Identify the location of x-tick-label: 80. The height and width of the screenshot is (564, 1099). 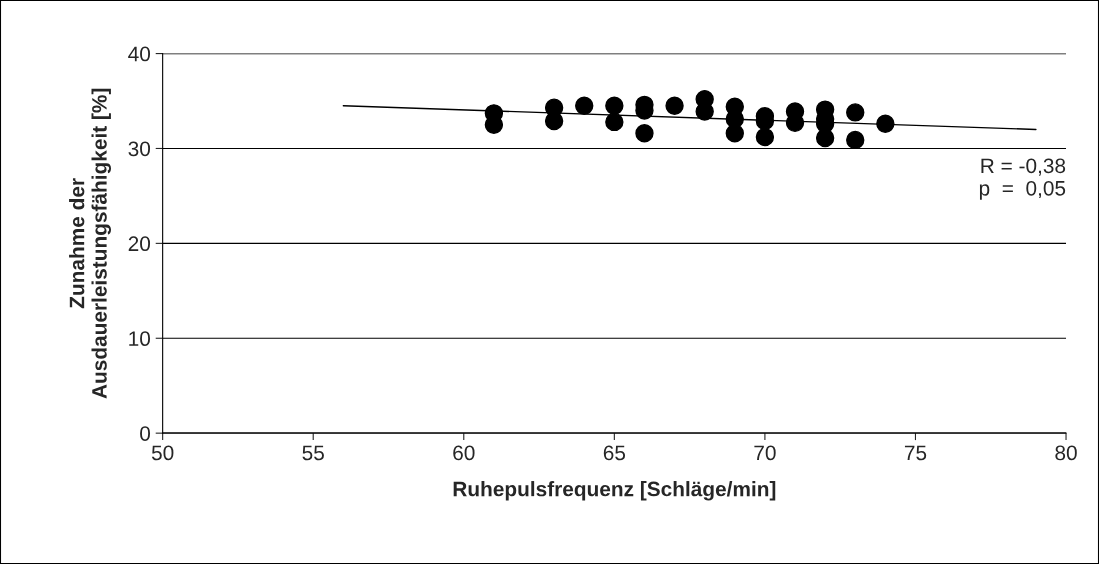
(1066, 453).